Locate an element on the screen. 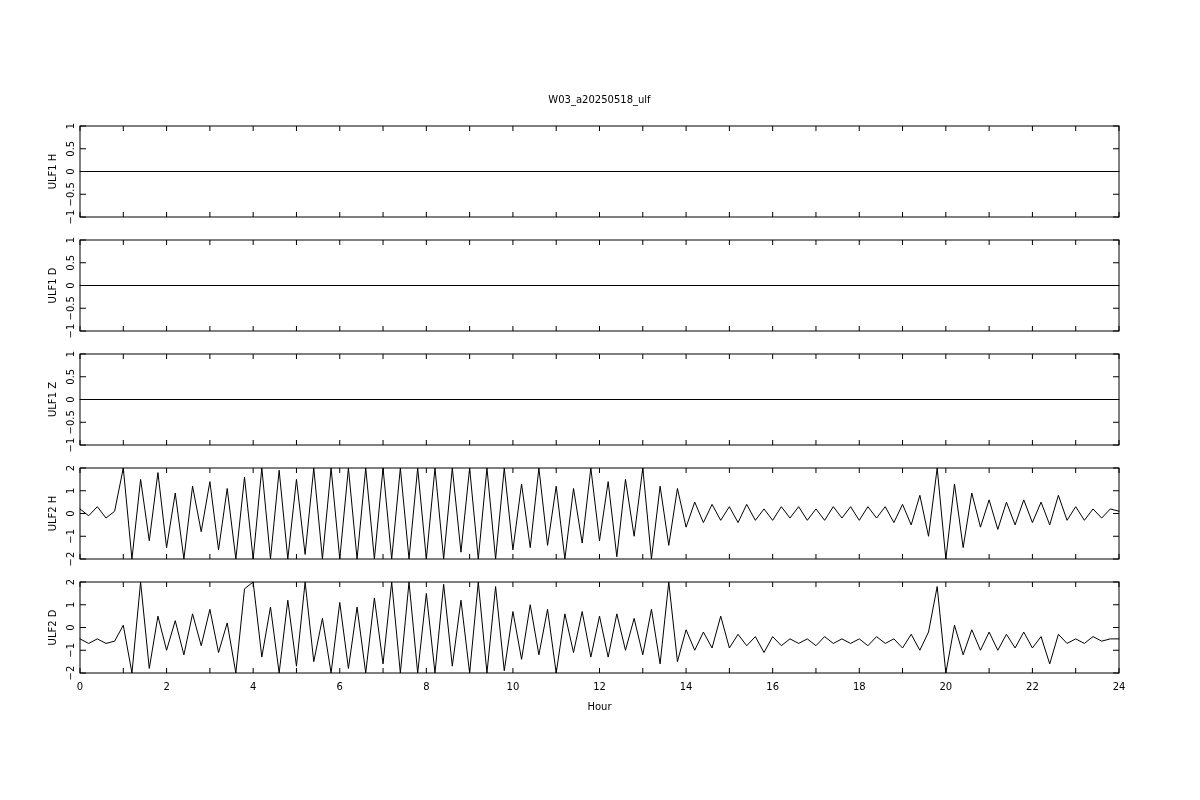 The width and height of the screenshot is (1200, 800). x-tick-label: 8 is located at coordinates (426, 686).